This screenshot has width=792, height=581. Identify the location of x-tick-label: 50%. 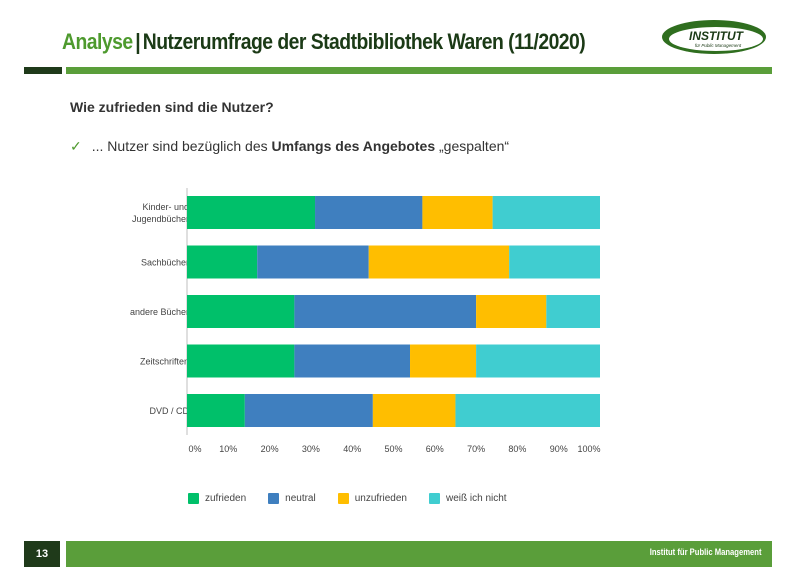
(393, 449).